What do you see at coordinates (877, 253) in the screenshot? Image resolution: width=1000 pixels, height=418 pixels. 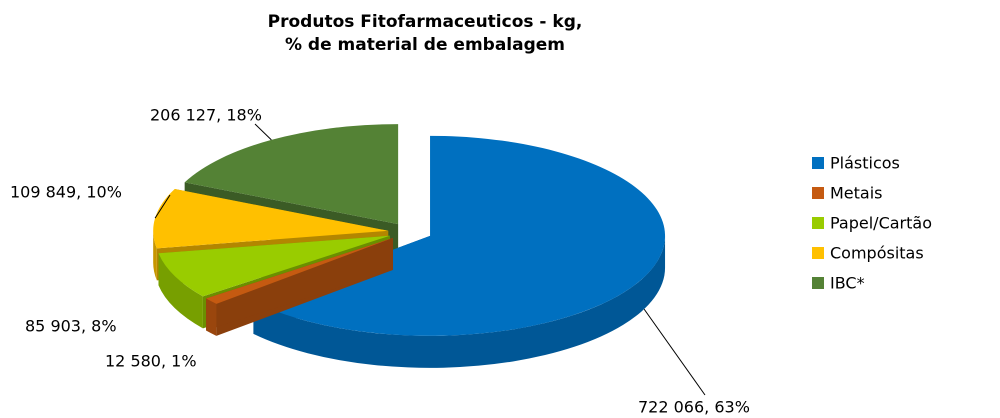 I see `legend-label: Compósitas` at bounding box center [877, 253].